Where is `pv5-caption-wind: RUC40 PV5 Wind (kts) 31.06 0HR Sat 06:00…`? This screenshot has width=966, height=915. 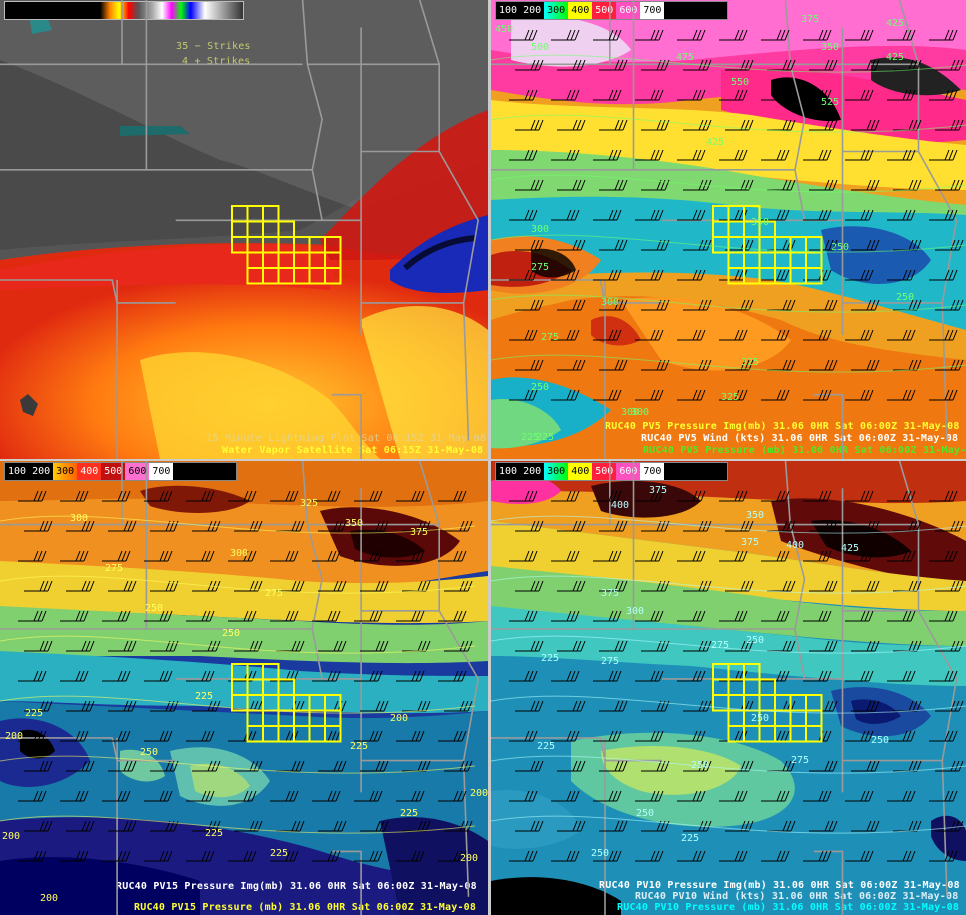
pv5-caption-wind: RUC40 PV5 Wind (kts) 31.06 0HR Sat 06:00… is located at coordinates (800, 438).